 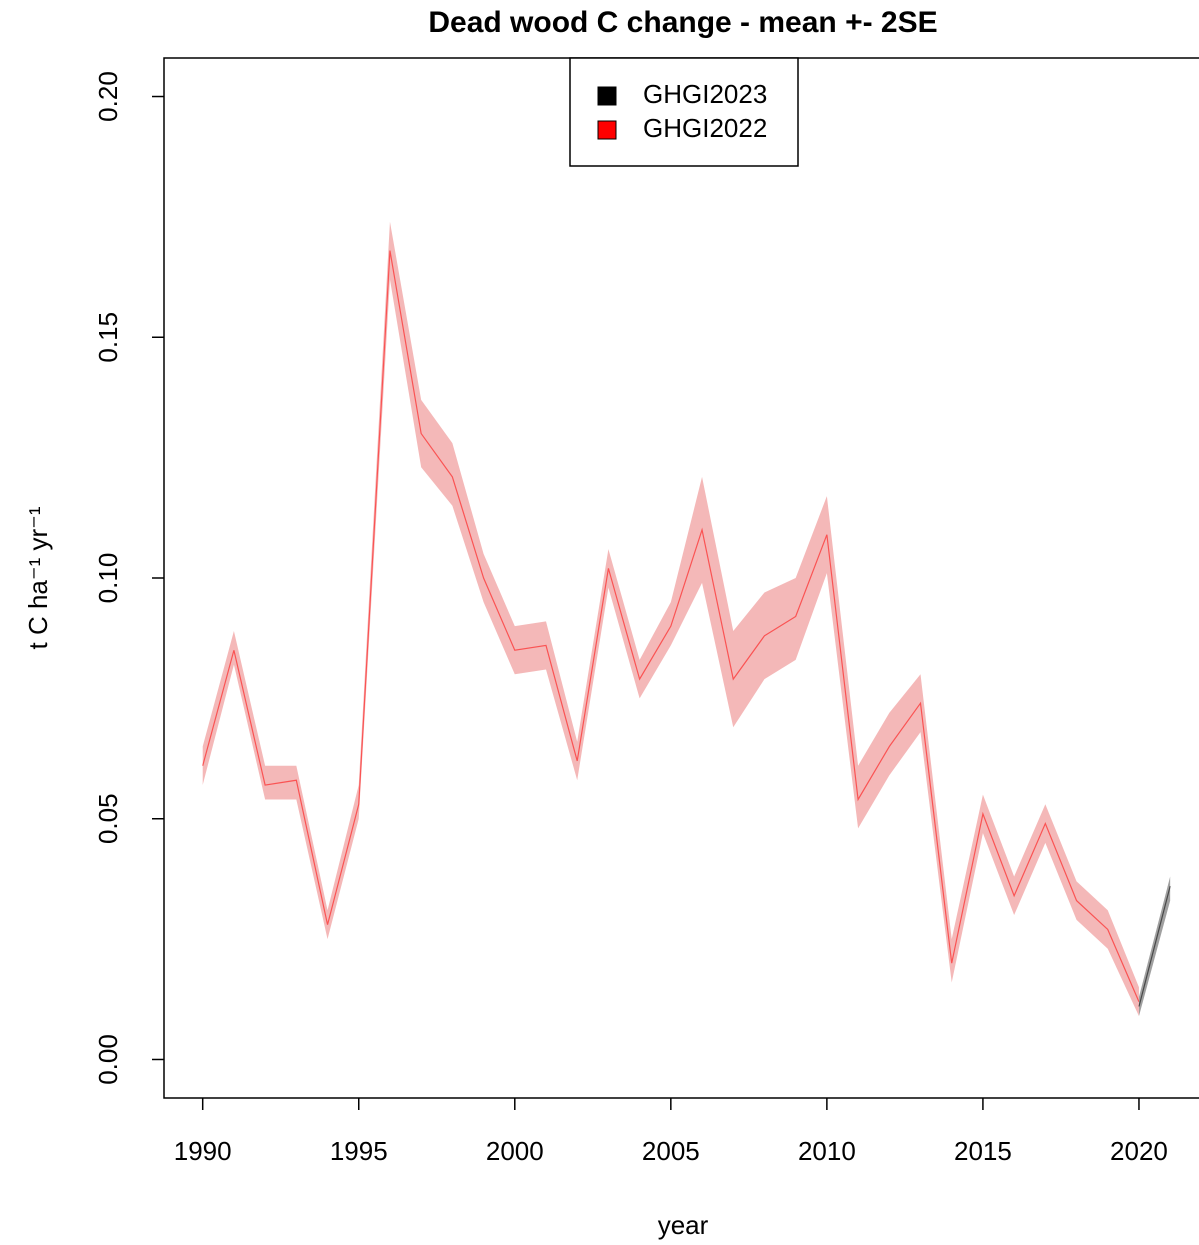 I want to click on y-axis-label: t C ha⁻¹ yr⁻¹, so click(x=38, y=577).